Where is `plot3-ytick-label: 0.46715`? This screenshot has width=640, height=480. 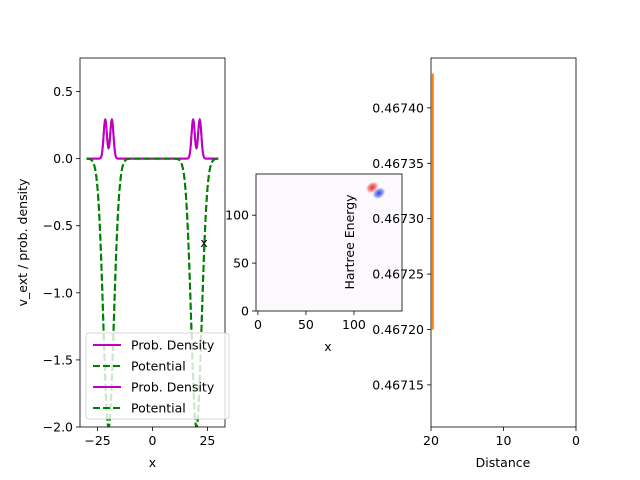 plot3-ytick-label: 0.46715 is located at coordinates (398, 384).